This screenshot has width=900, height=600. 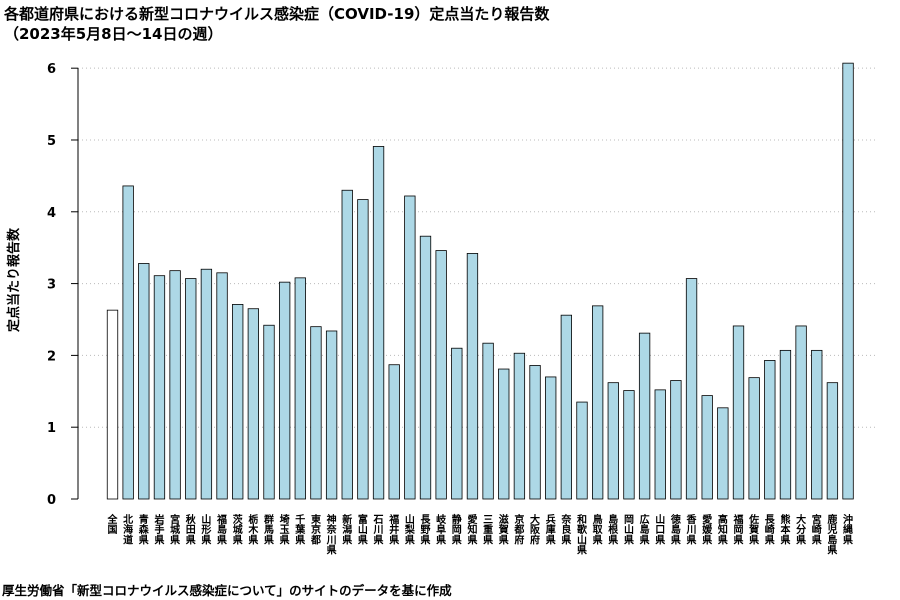 What do you see at coordinates (518, 529) in the screenshot?
I see `x-tick-label: 京都府` at bounding box center [518, 529].